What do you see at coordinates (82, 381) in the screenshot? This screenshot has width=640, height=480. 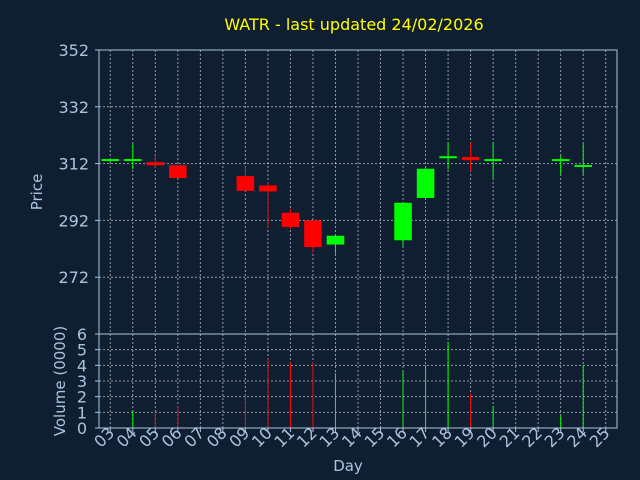 I see `volume-tick-label: 3` at bounding box center [82, 381].